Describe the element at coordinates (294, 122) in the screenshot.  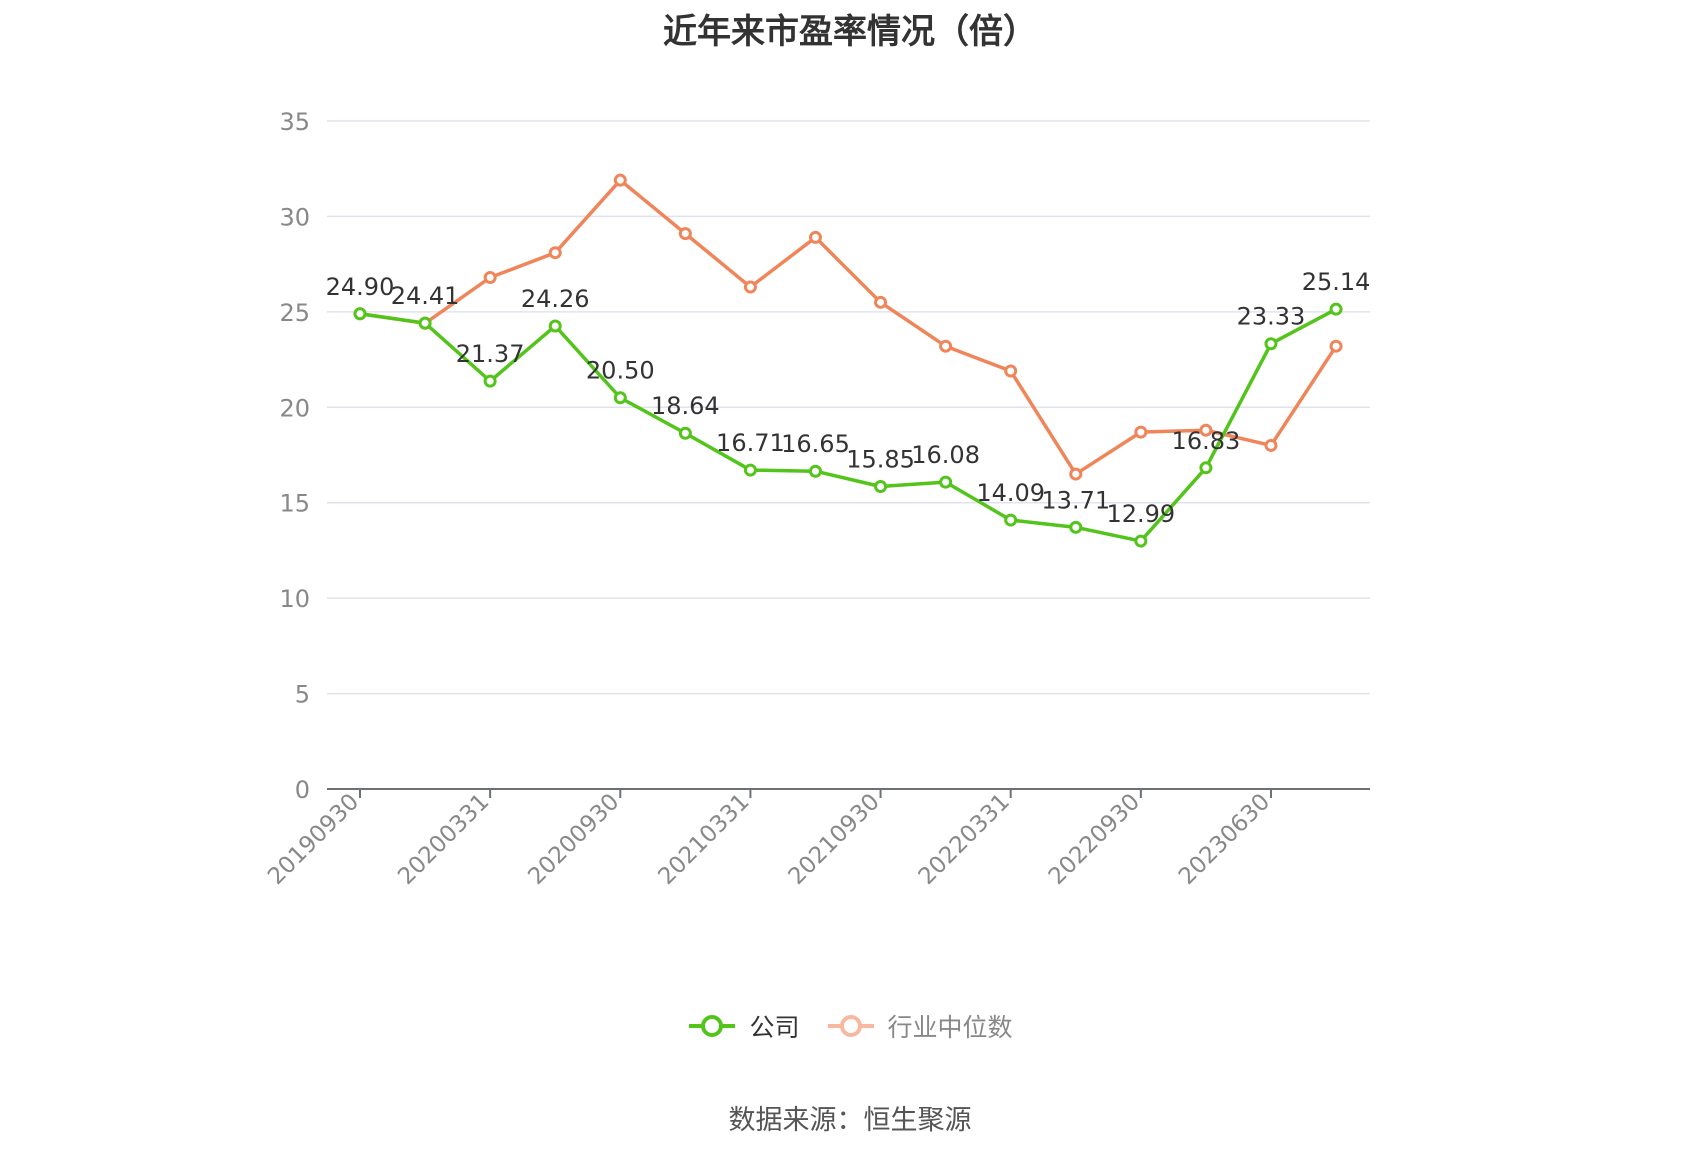
I see `y-tick-label-35: 35` at that location.